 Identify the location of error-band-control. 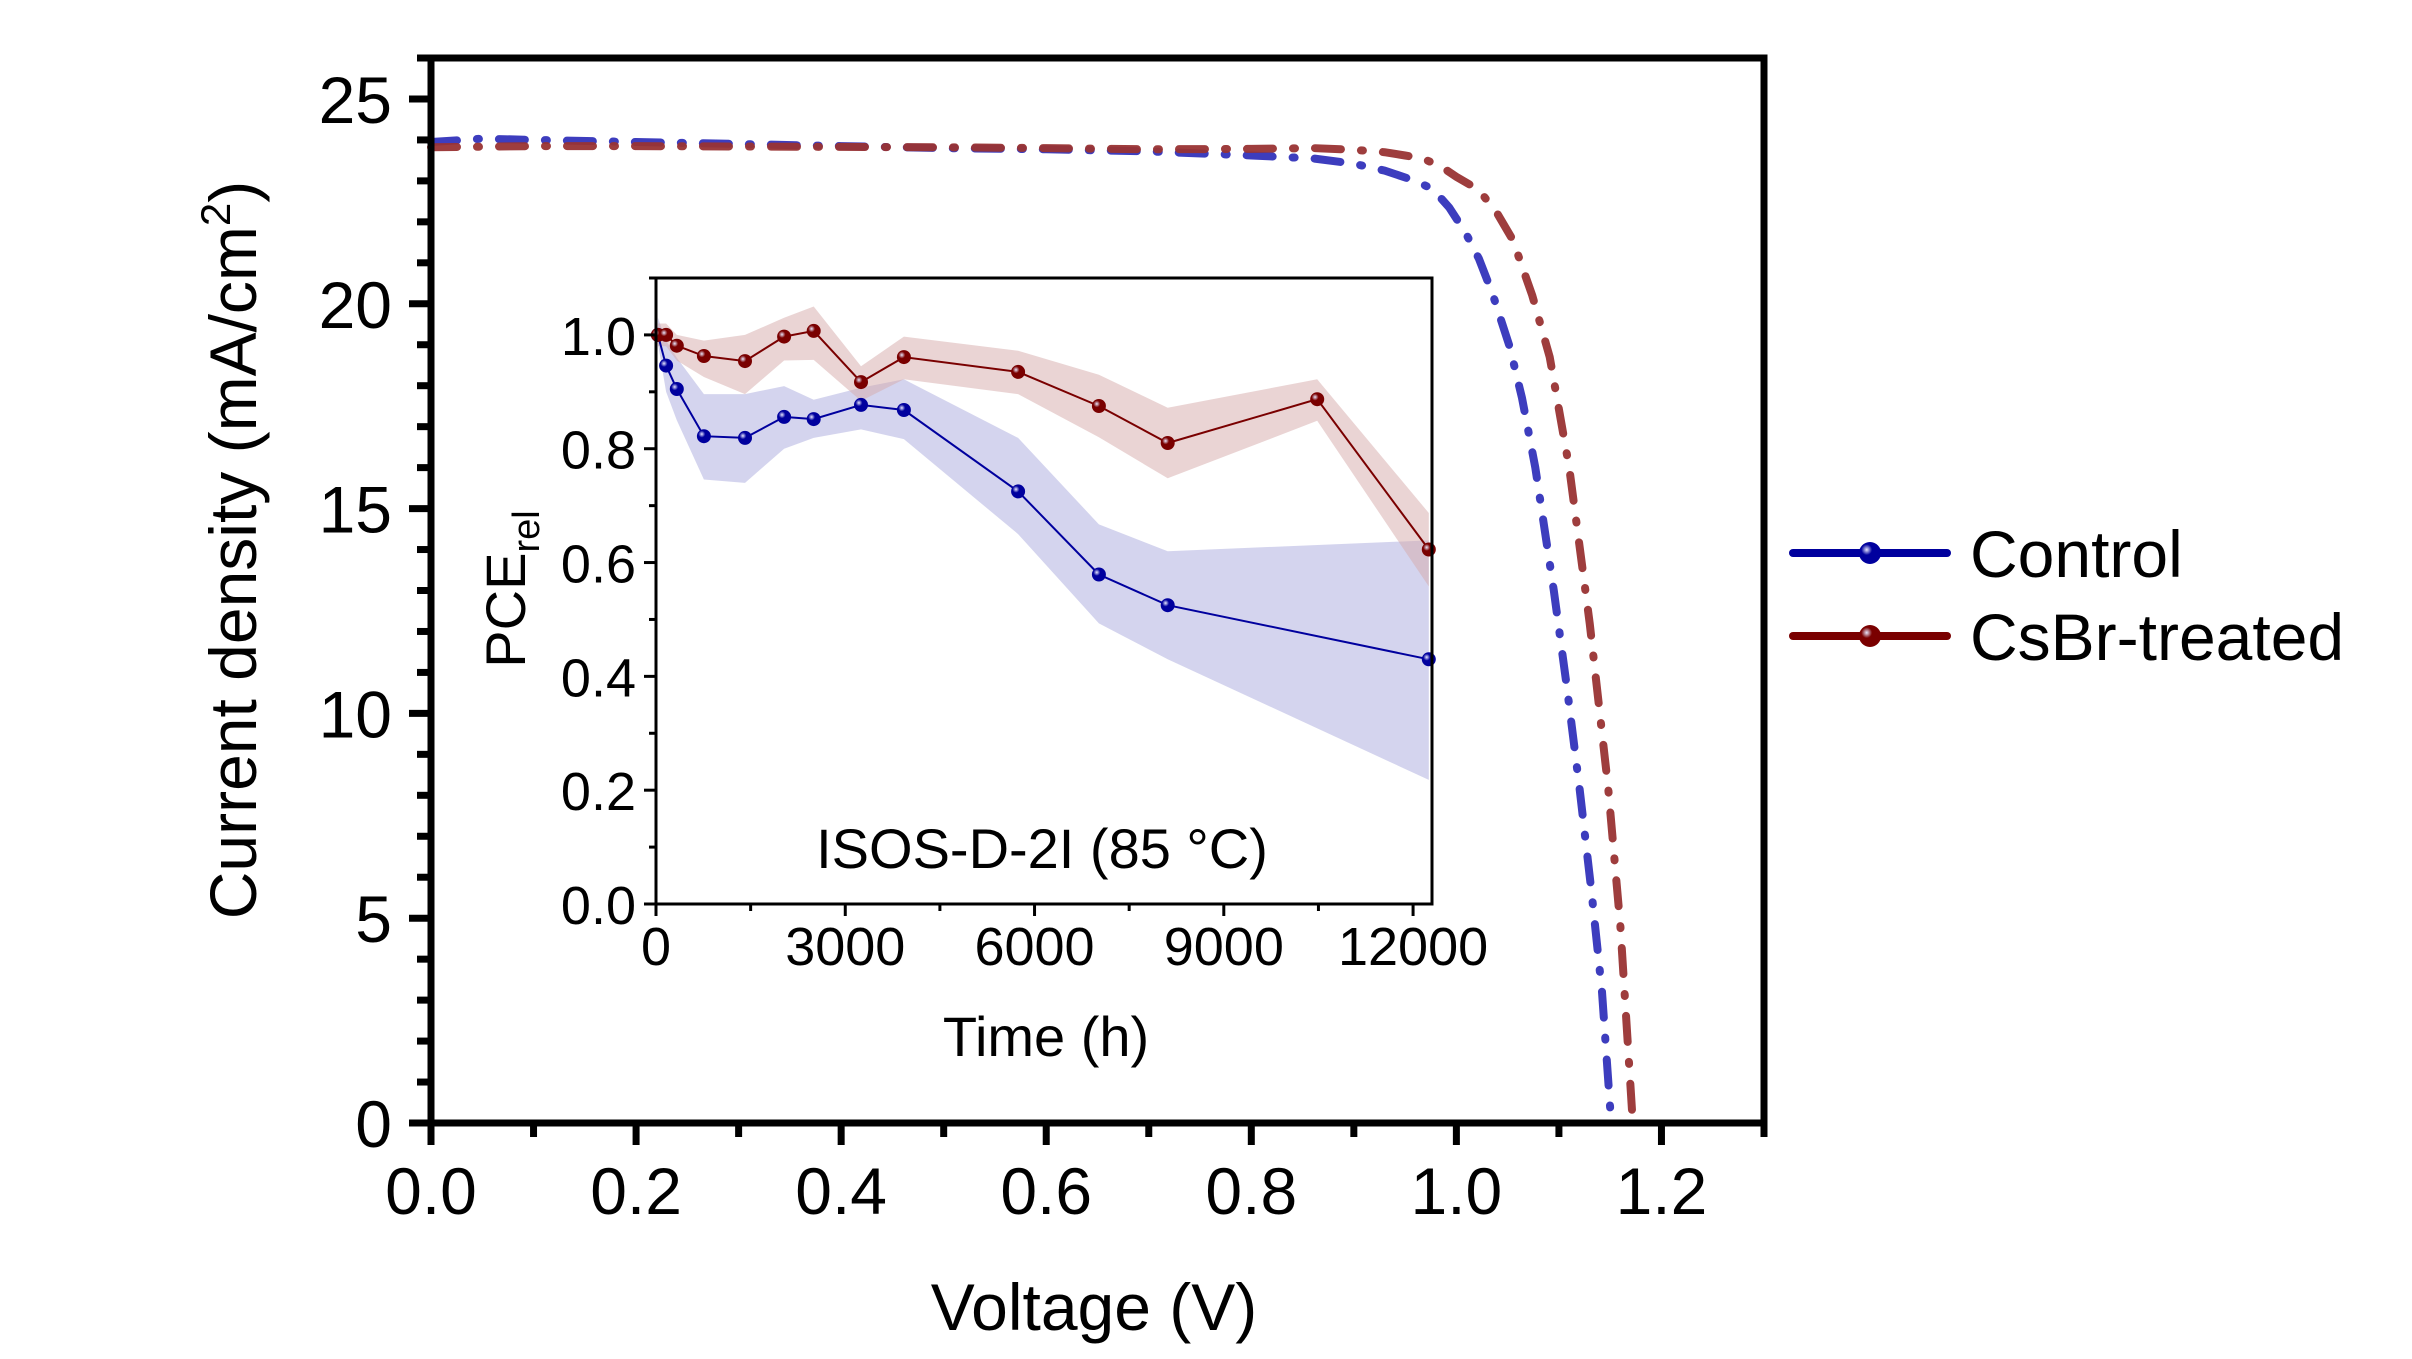
(1043, 548).